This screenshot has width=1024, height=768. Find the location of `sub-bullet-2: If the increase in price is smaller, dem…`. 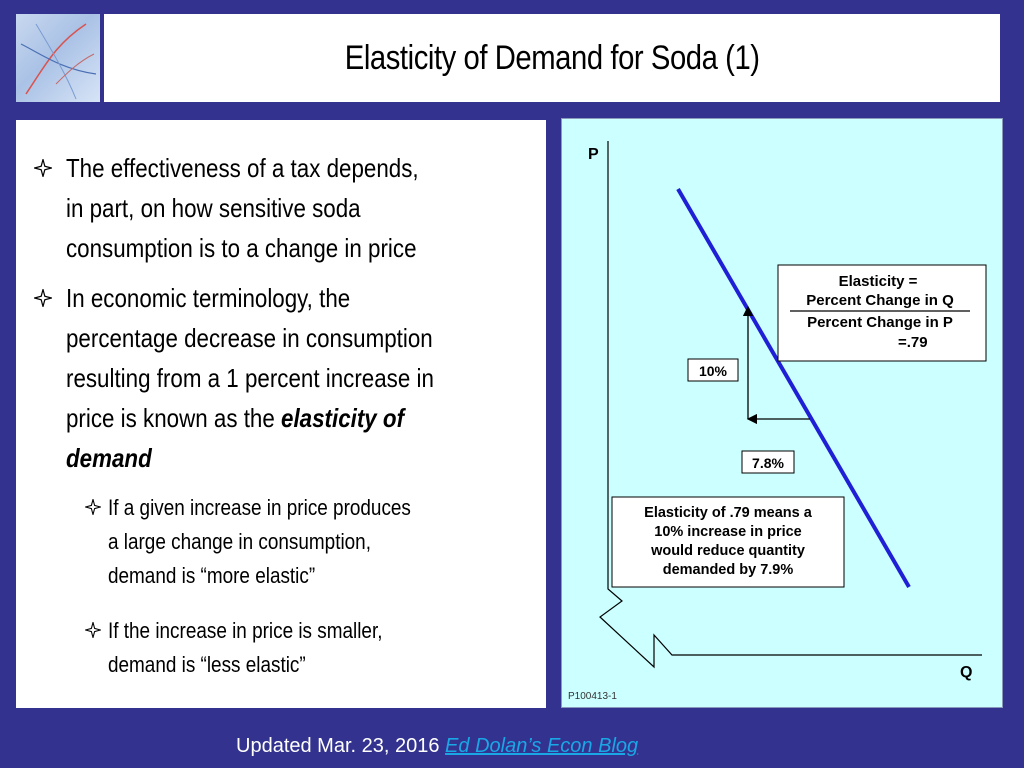

sub-bullet-2: If the increase in price is smaller, dem… is located at coordinates (252, 648).